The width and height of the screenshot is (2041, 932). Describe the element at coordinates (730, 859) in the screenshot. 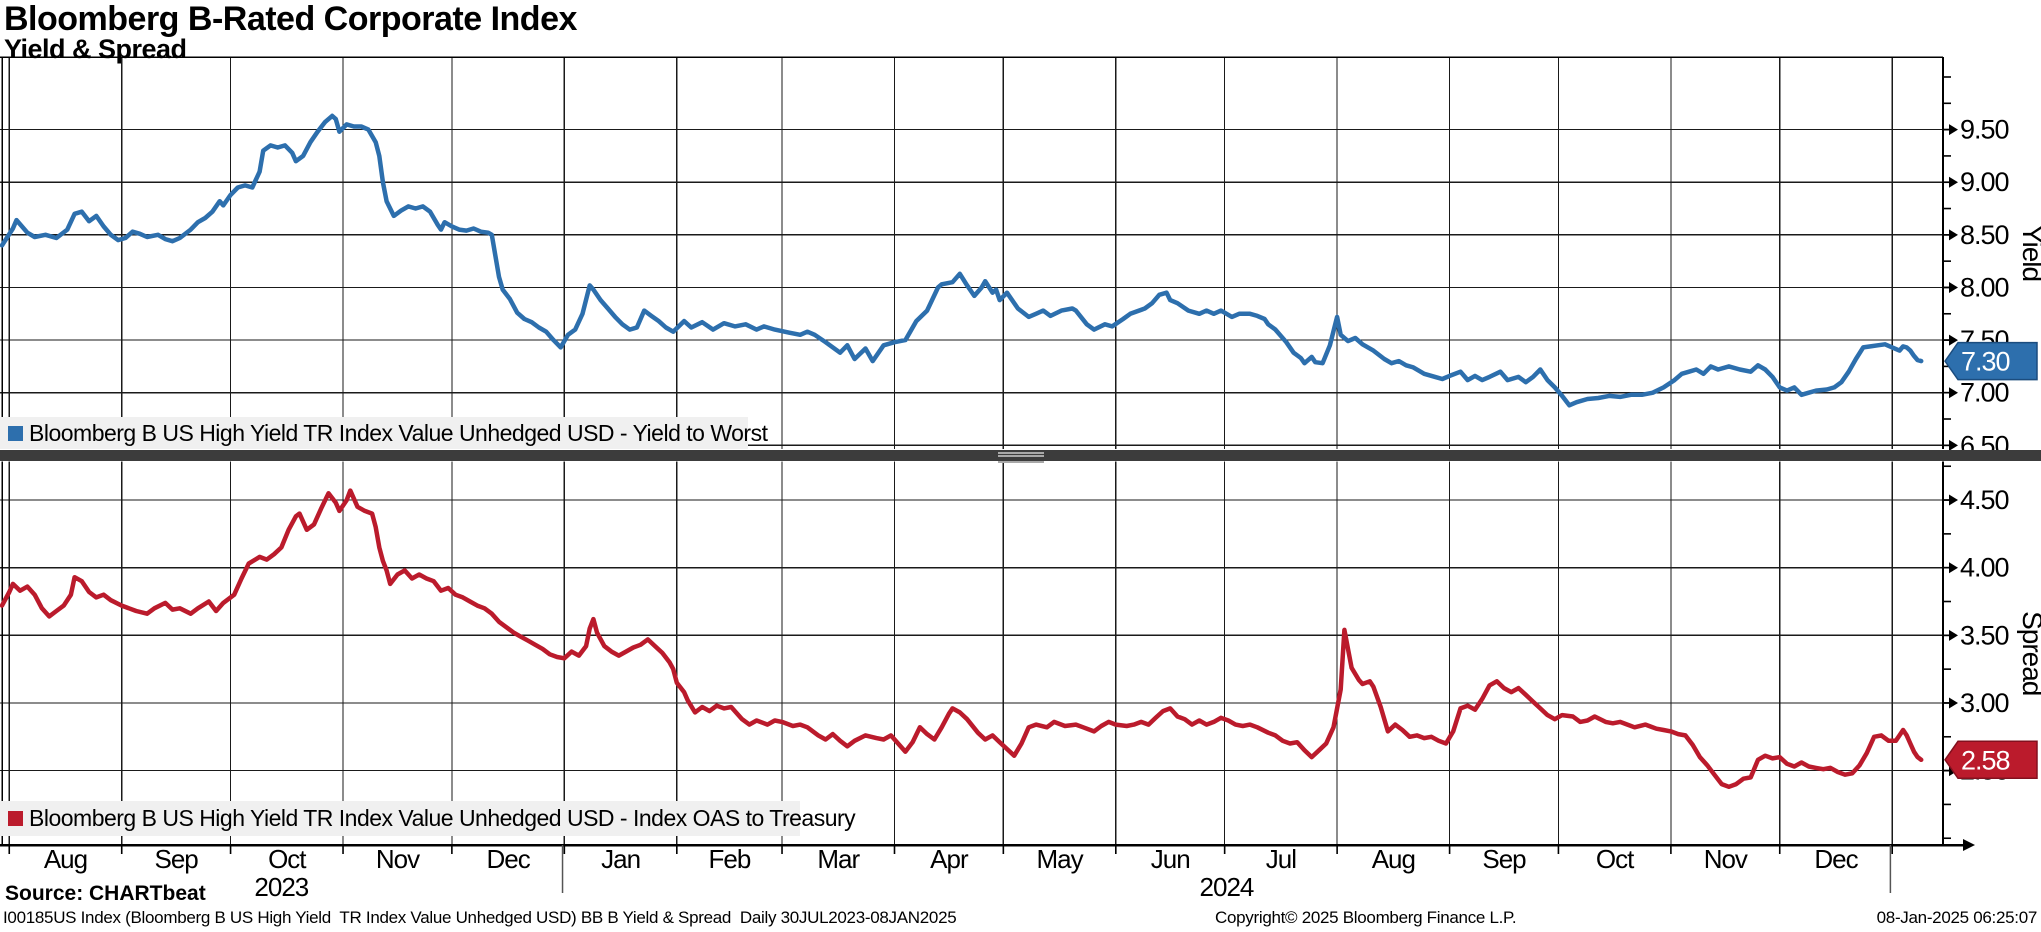

I see `month-label: Feb` at that location.